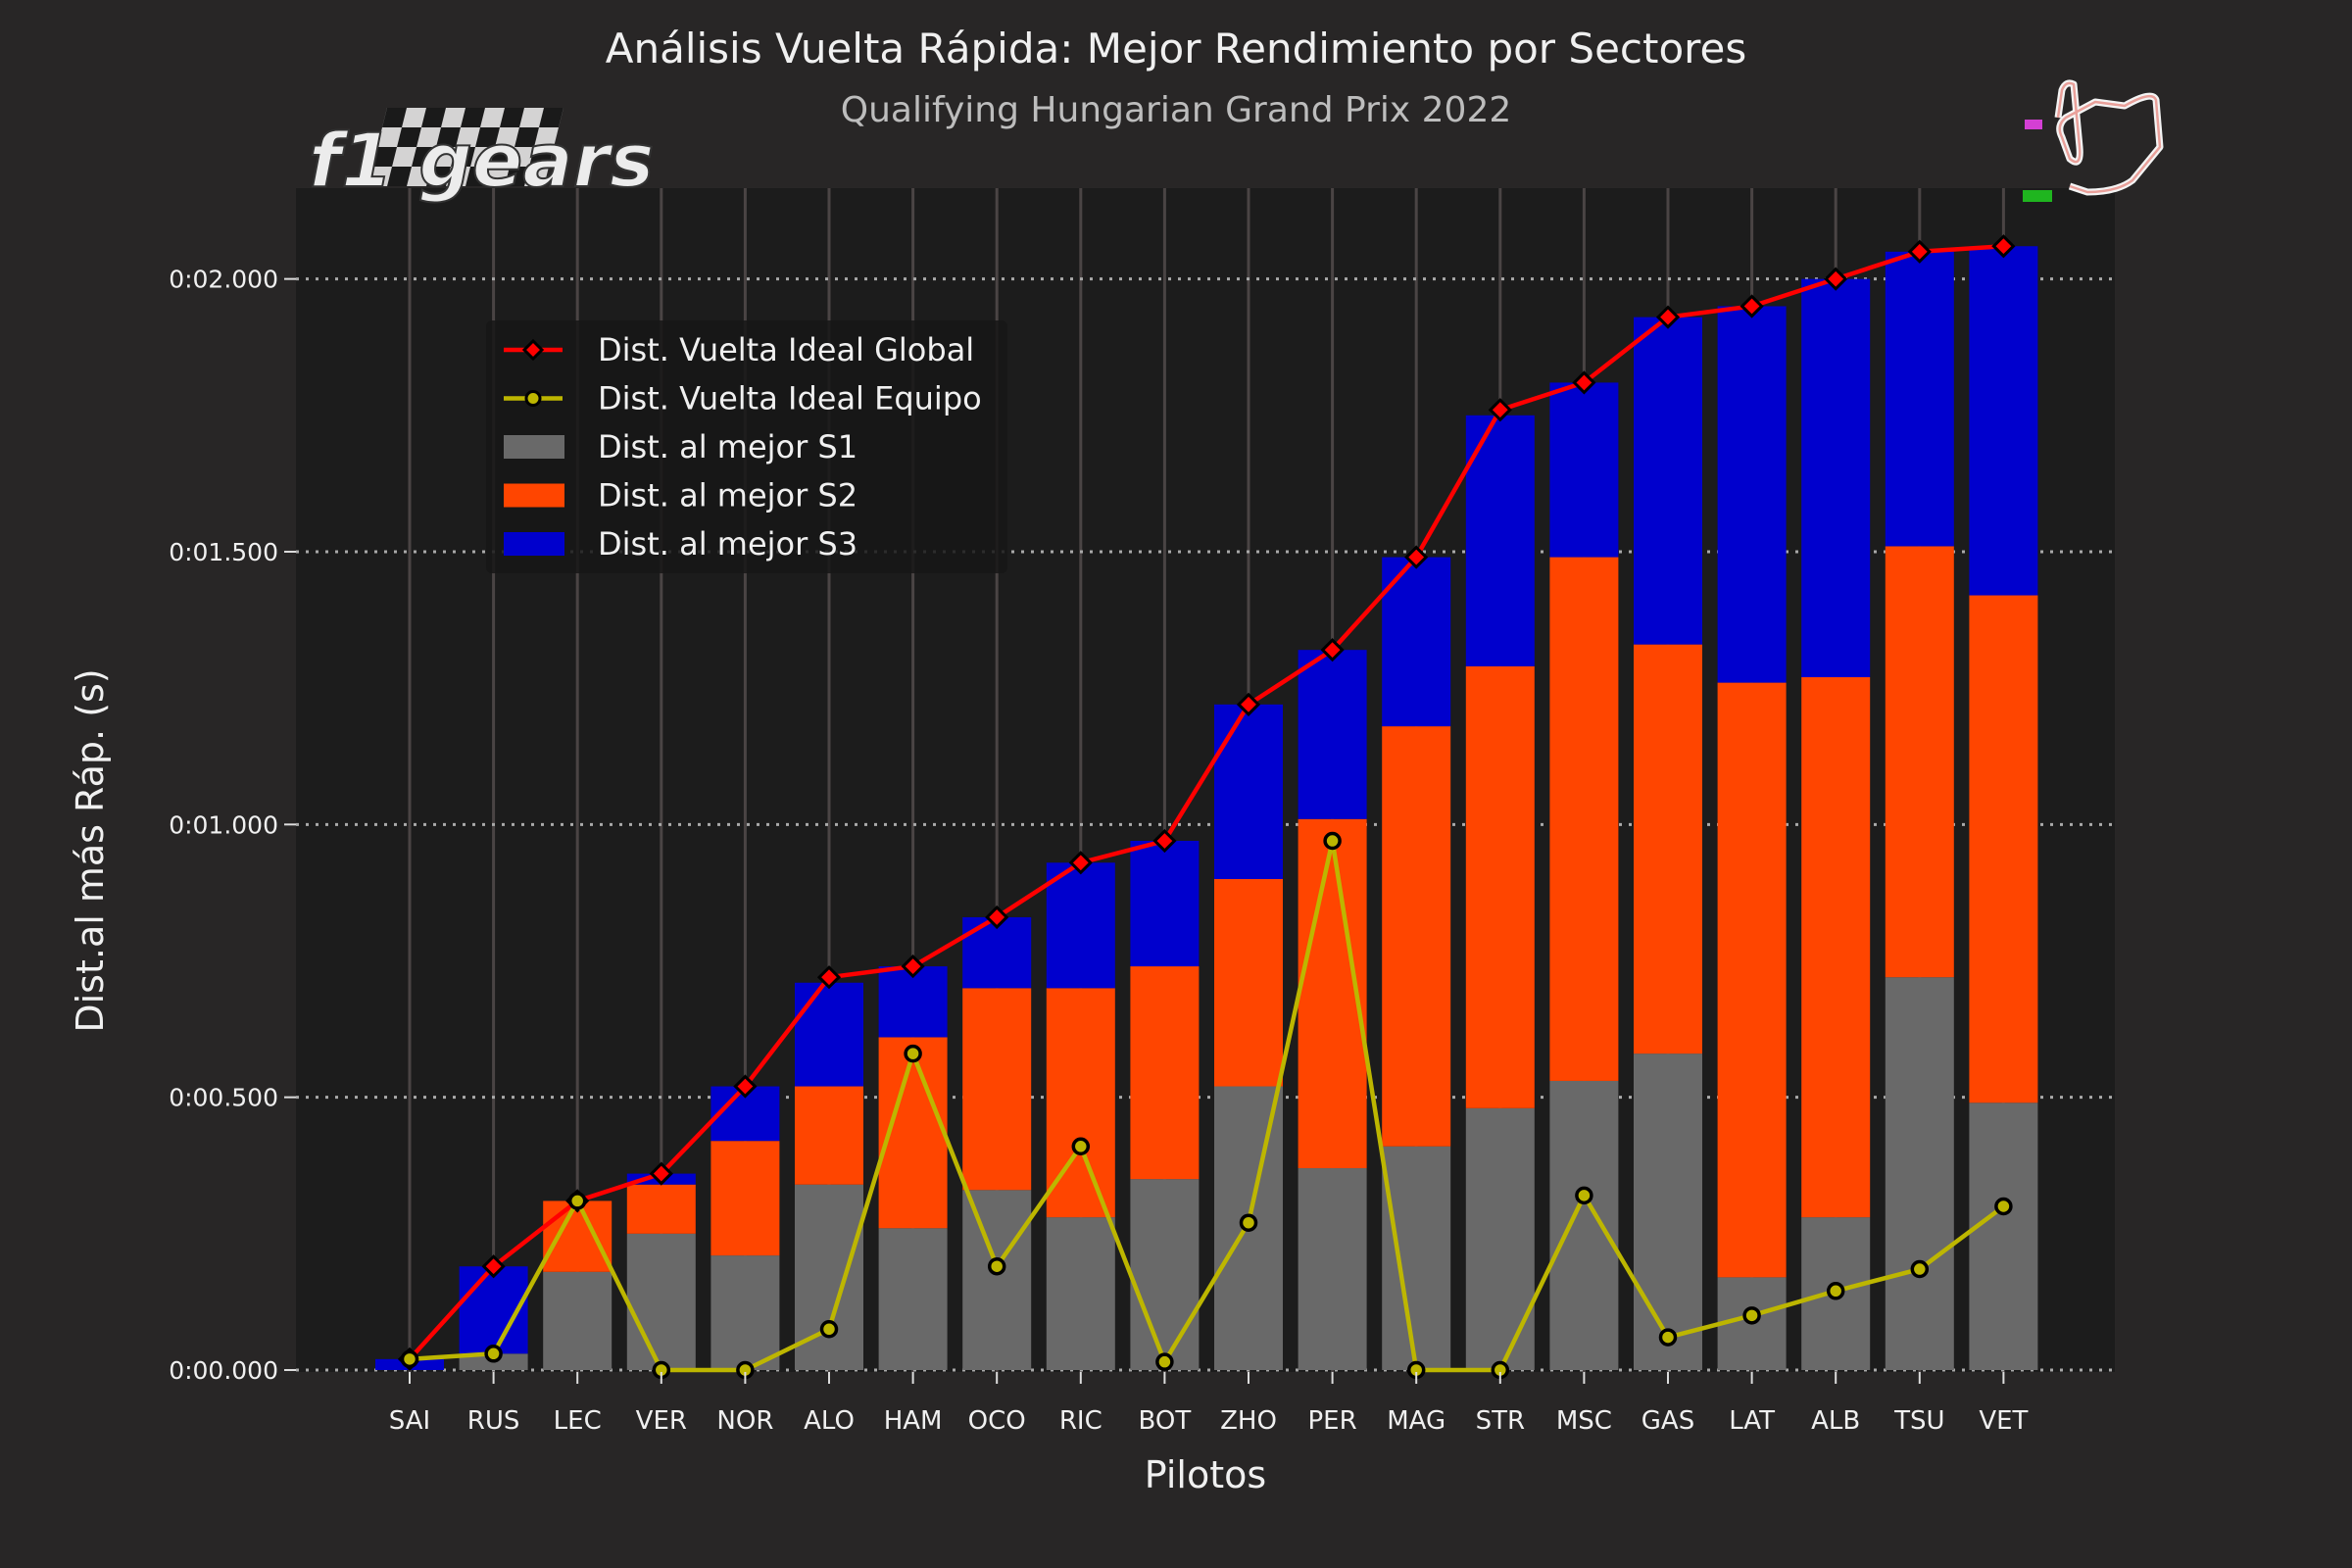 The image size is (2352, 1568). Describe the element at coordinates (1751, 1315) in the screenshot. I see `point-ideal-team-lat` at that location.